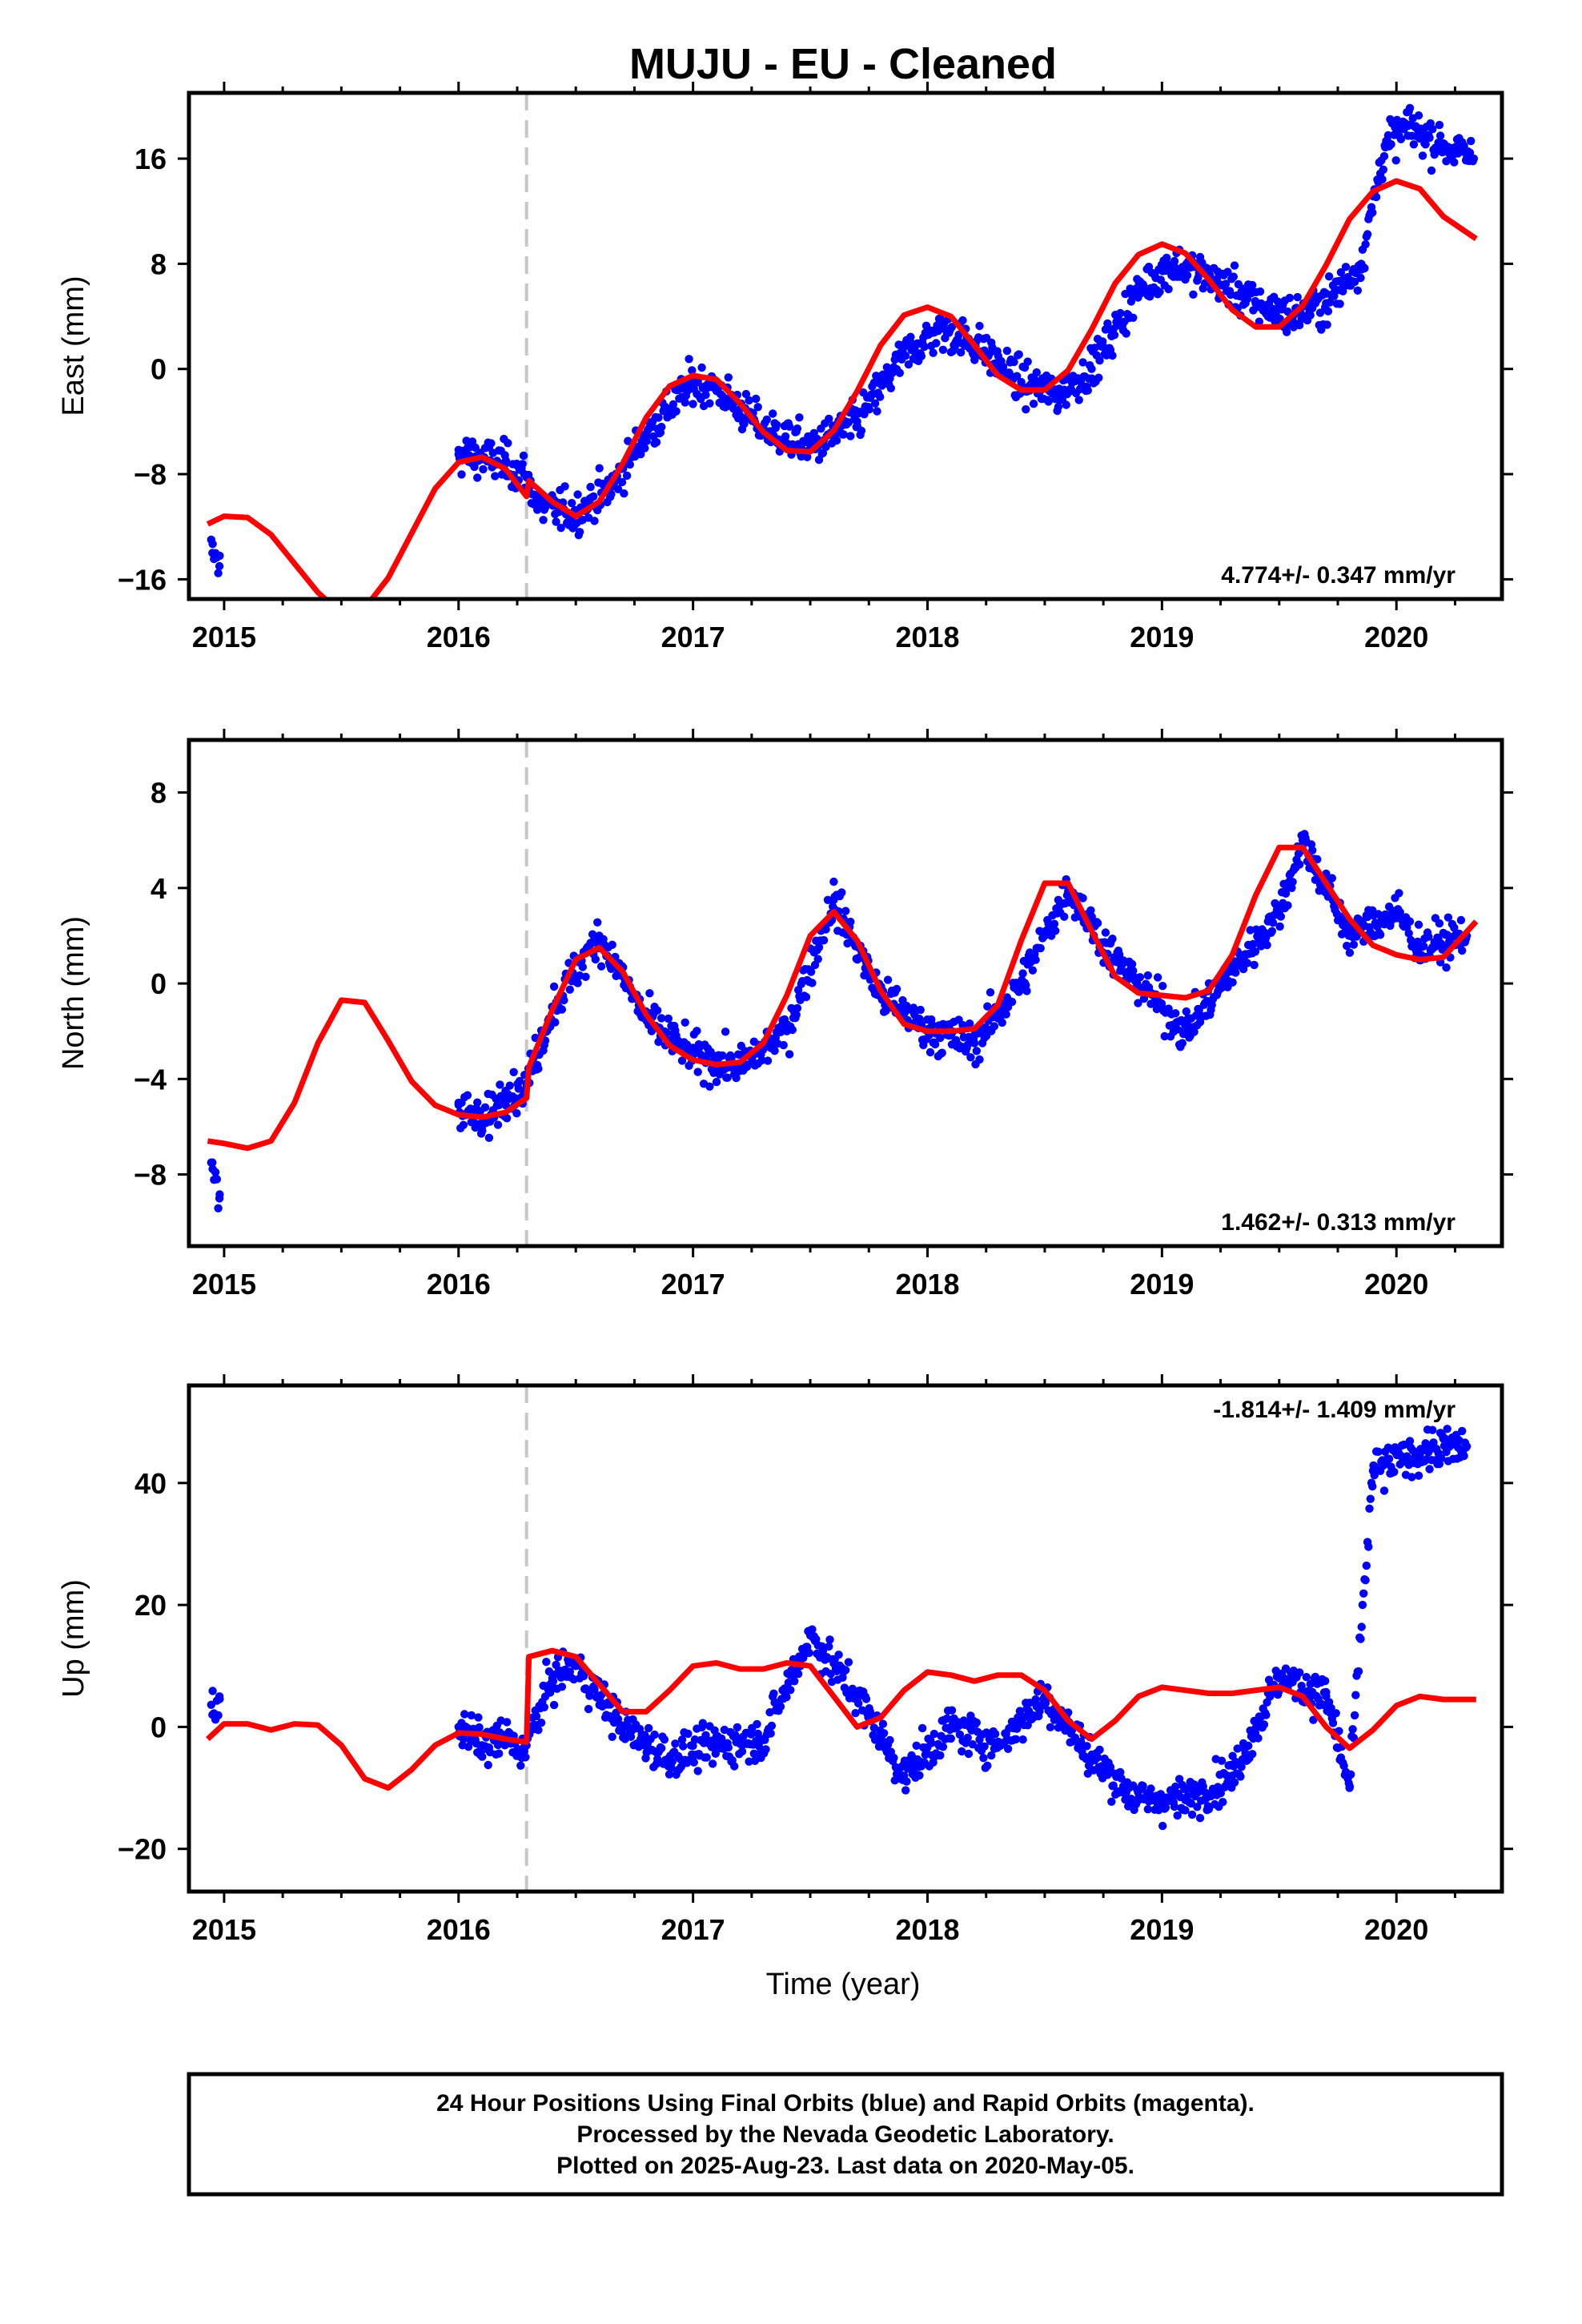  Describe the element at coordinates (159, 263) in the screenshot. I see `y-tick-label: 8` at that location.